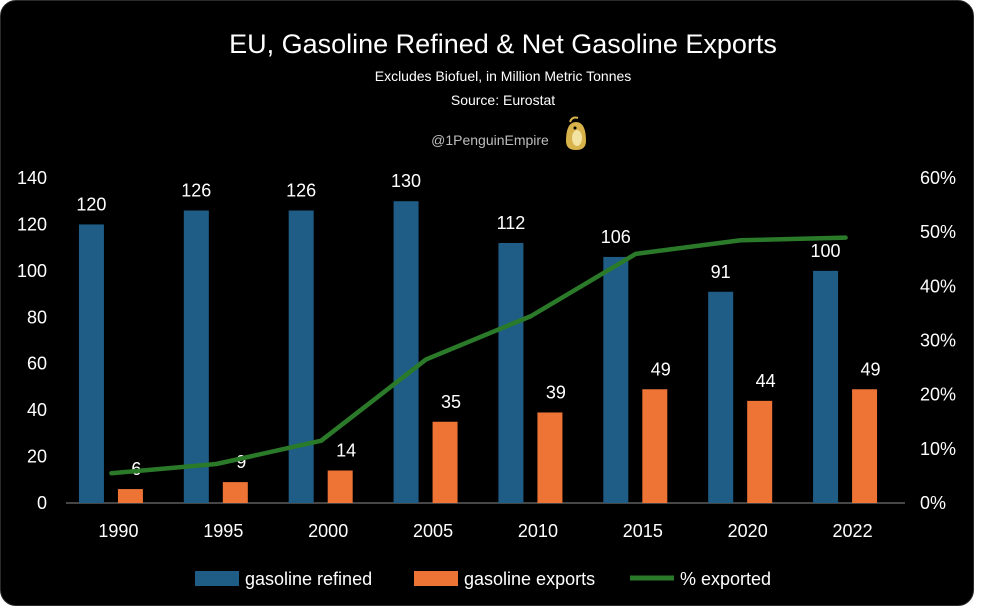 This screenshot has height=610, width=986. I want to click on y-tick-right: 30%, so click(938, 341).